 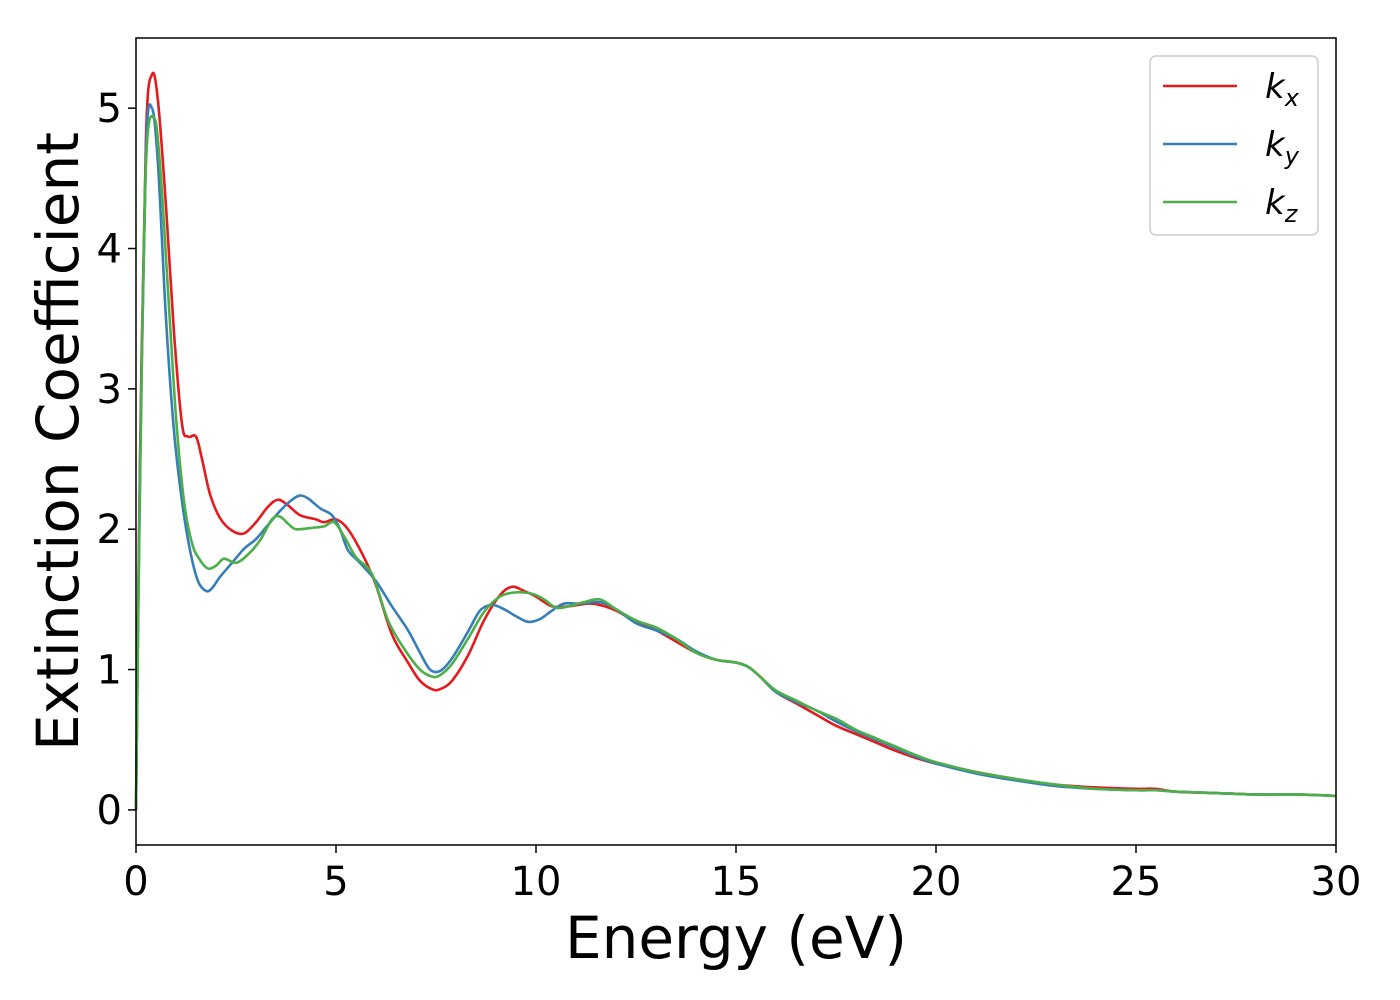 What do you see at coordinates (109, 811) in the screenshot?
I see `y-tick-label: 0` at bounding box center [109, 811].